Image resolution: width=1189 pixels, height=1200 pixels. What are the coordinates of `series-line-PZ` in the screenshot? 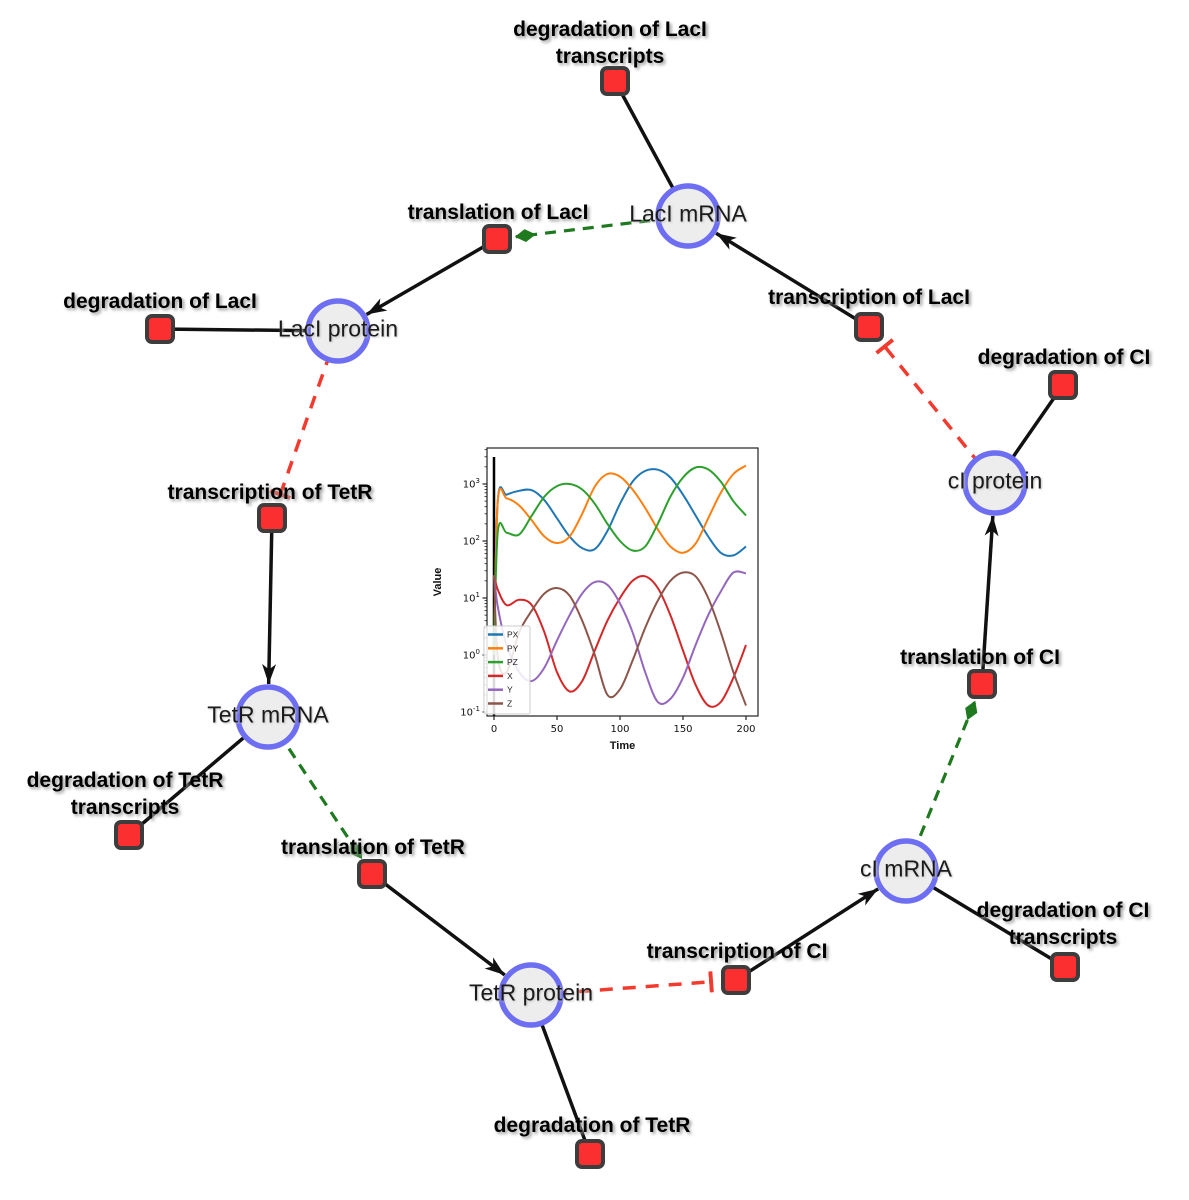 It's located at (620, 560).